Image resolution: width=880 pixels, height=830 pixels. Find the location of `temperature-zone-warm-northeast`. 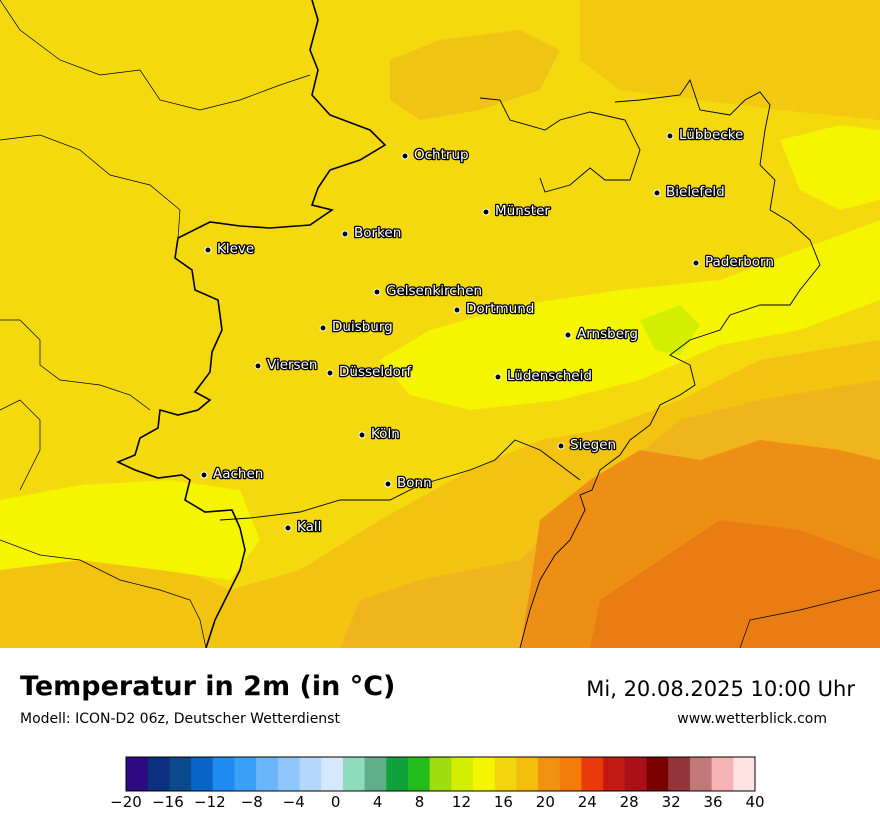

temperature-zone-warm-northeast is located at coordinates (730, 60).